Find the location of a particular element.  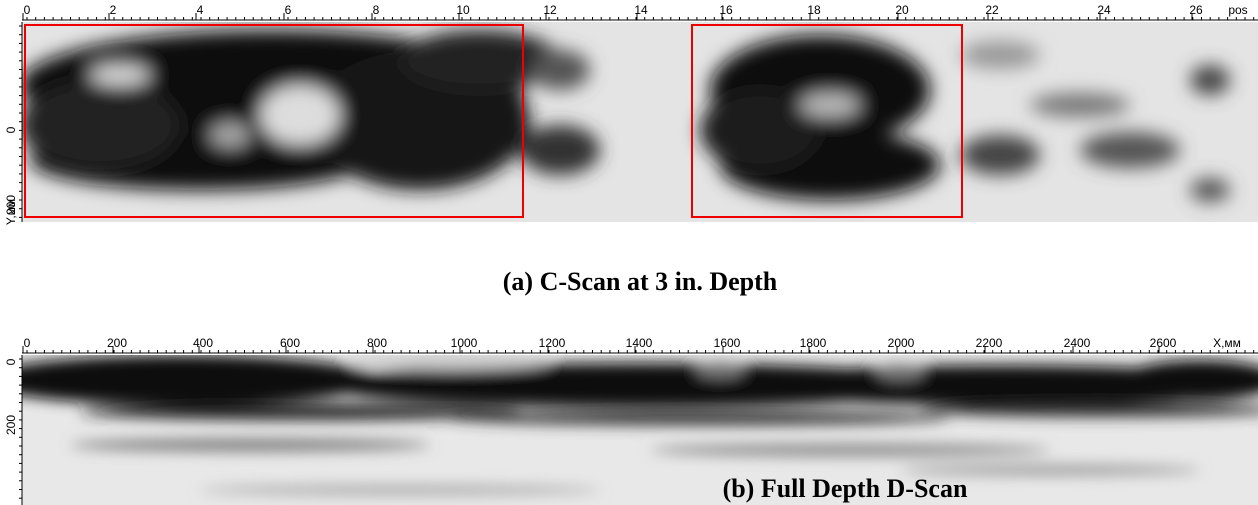

ruler-label: 26 is located at coordinates (1196, 10).